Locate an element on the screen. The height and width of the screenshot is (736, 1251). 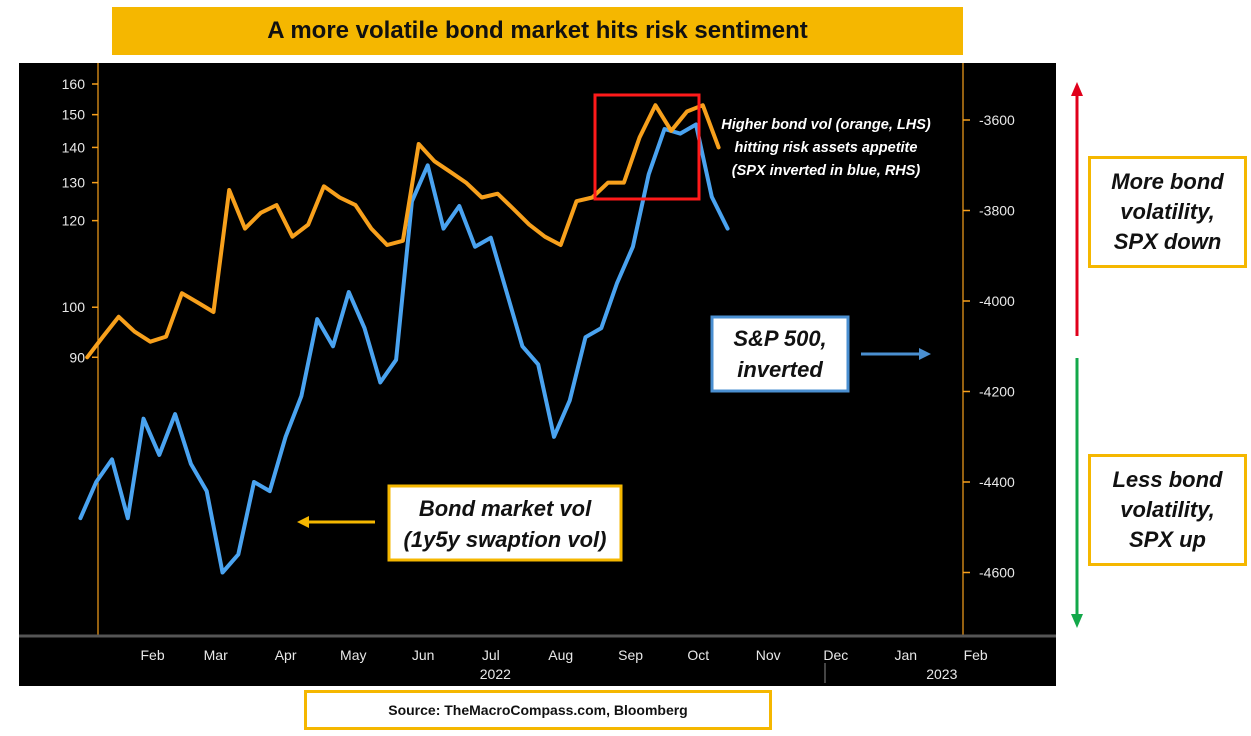
less-volatility-line-3: SPX up is located at coordinates (1167, 539).